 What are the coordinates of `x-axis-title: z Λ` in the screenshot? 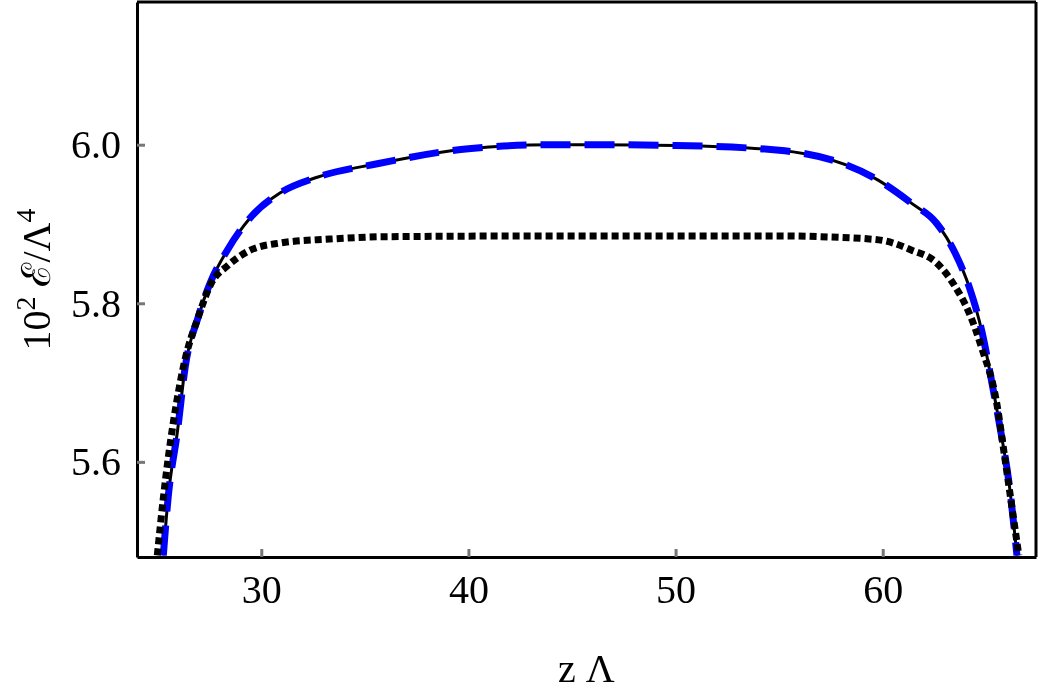 It's located at (586, 668).